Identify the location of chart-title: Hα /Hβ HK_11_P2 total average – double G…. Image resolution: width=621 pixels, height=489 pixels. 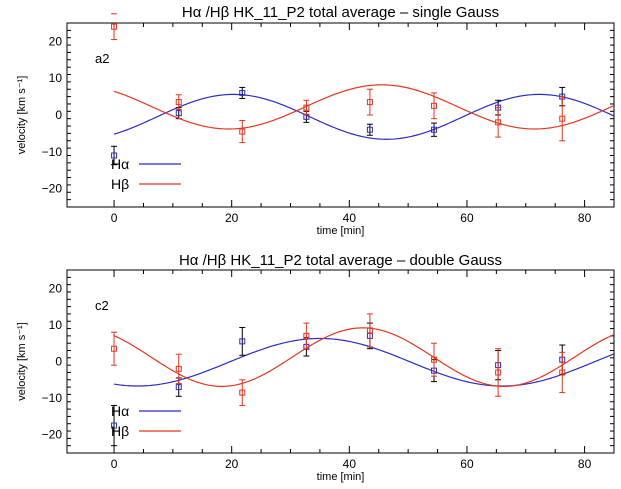
(340, 260).